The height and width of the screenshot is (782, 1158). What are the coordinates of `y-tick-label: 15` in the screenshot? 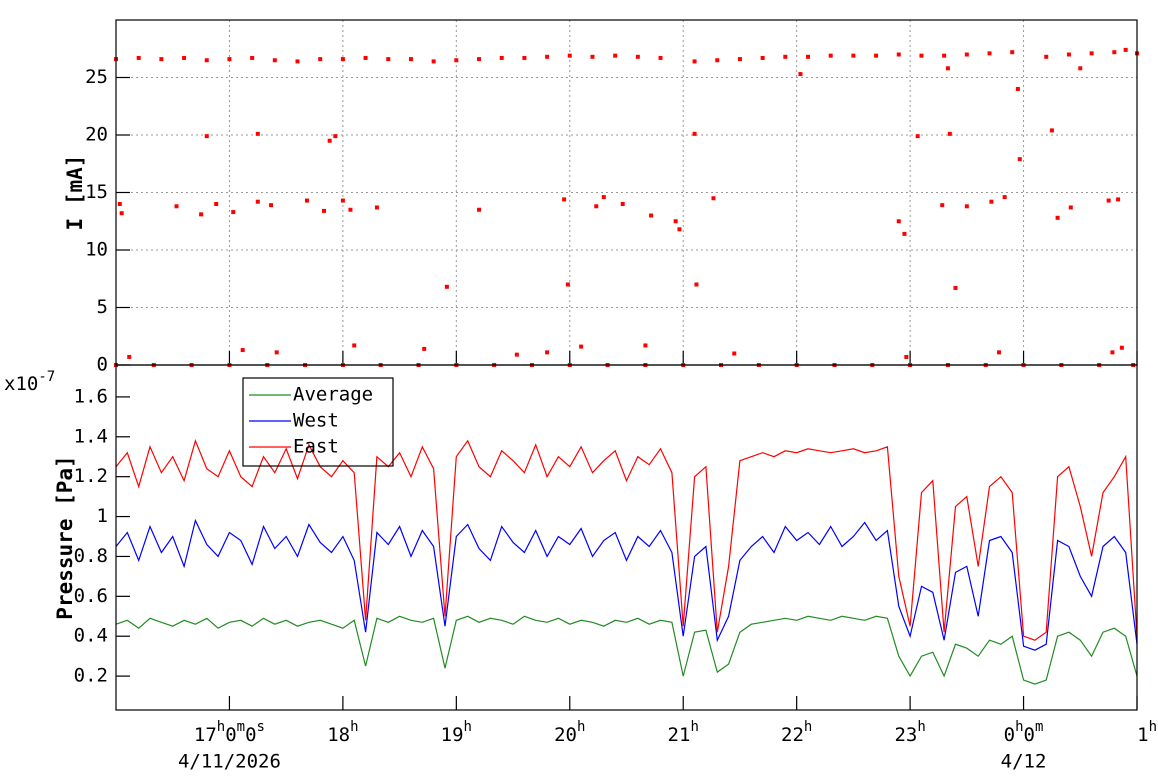 It's located at (96, 192).